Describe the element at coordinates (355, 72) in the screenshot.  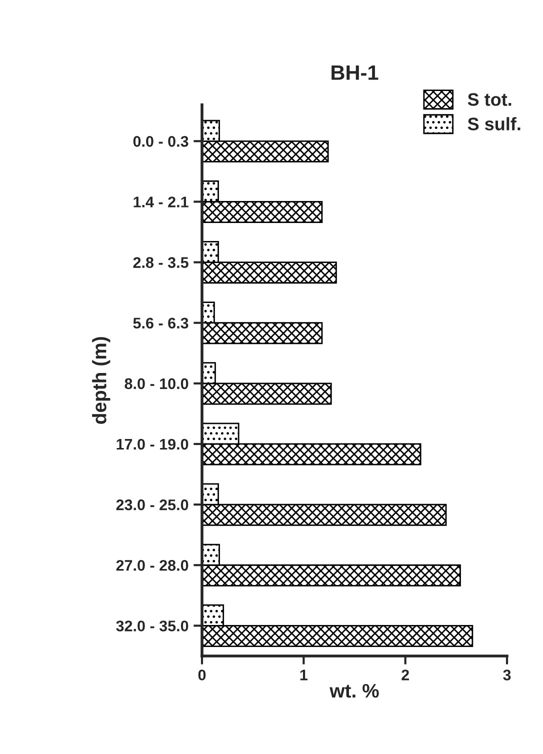
I see `chart-title: BH-1` at that location.